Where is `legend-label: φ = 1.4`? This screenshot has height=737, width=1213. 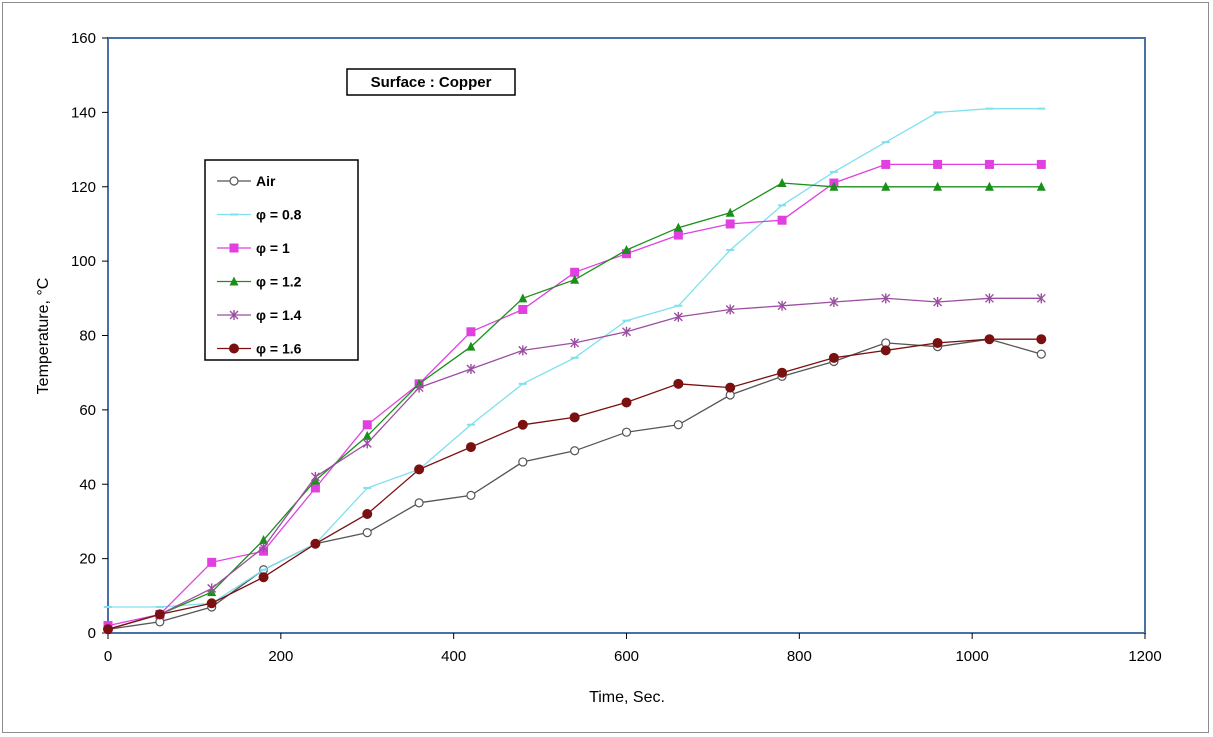
legend-label: φ = 1.4 is located at coordinates (279, 315).